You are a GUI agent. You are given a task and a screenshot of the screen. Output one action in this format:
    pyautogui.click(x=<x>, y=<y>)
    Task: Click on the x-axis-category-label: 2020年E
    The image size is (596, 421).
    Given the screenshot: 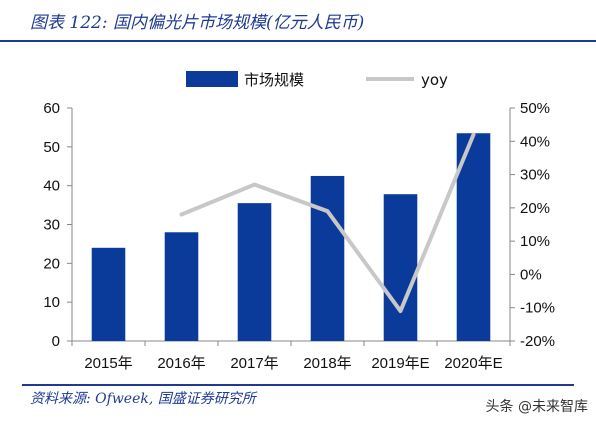 What is the action you would take?
    pyautogui.click(x=473, y=363)
    